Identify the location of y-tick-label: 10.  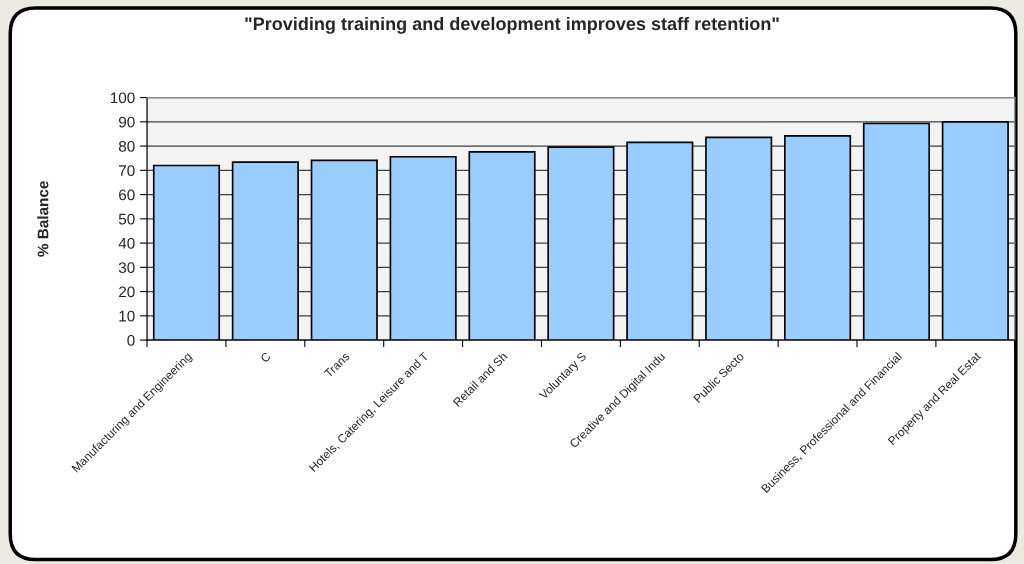
(127, 316).